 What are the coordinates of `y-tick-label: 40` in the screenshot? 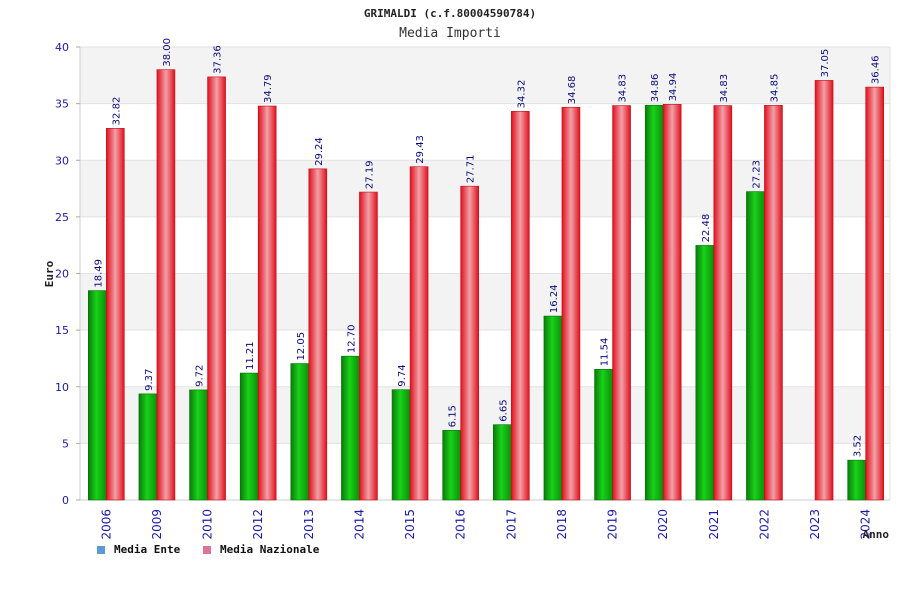 It's located at (62, 47).